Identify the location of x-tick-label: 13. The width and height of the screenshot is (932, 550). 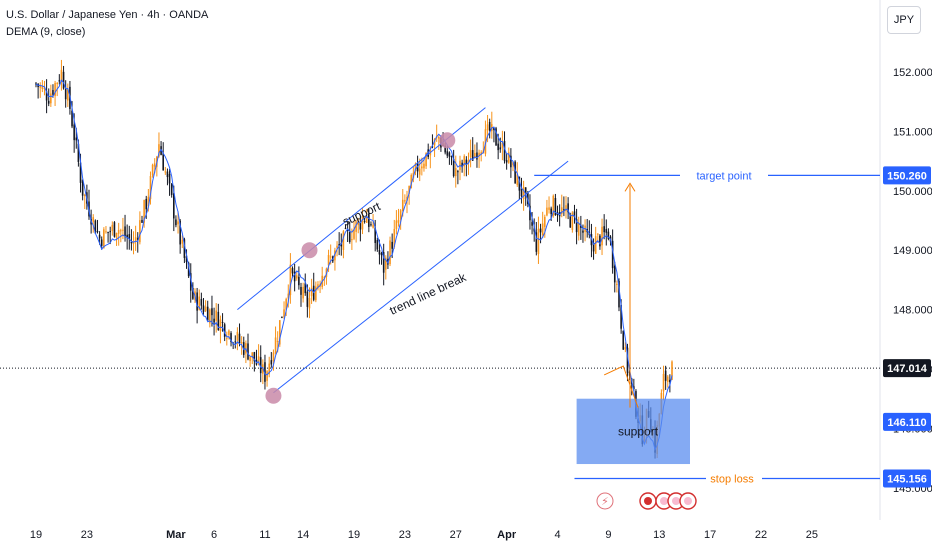
(659, 535).